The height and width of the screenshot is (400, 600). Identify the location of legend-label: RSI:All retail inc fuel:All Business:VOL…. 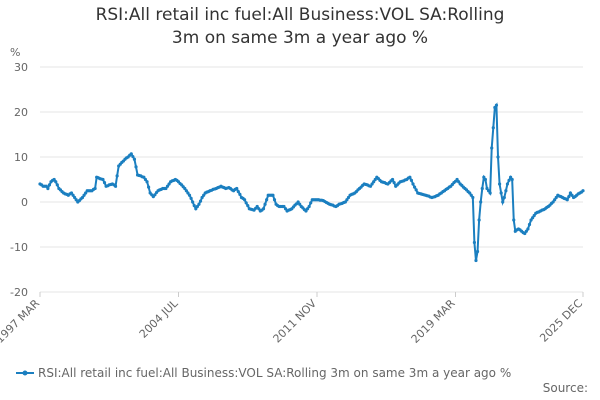
(274, 373).